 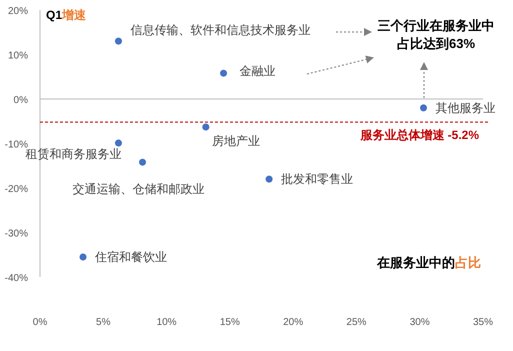 What do you see at coordinates (18, 11) in the screenshot?
I see `y-tick-label: 20%` at bounding box center [18, 11].